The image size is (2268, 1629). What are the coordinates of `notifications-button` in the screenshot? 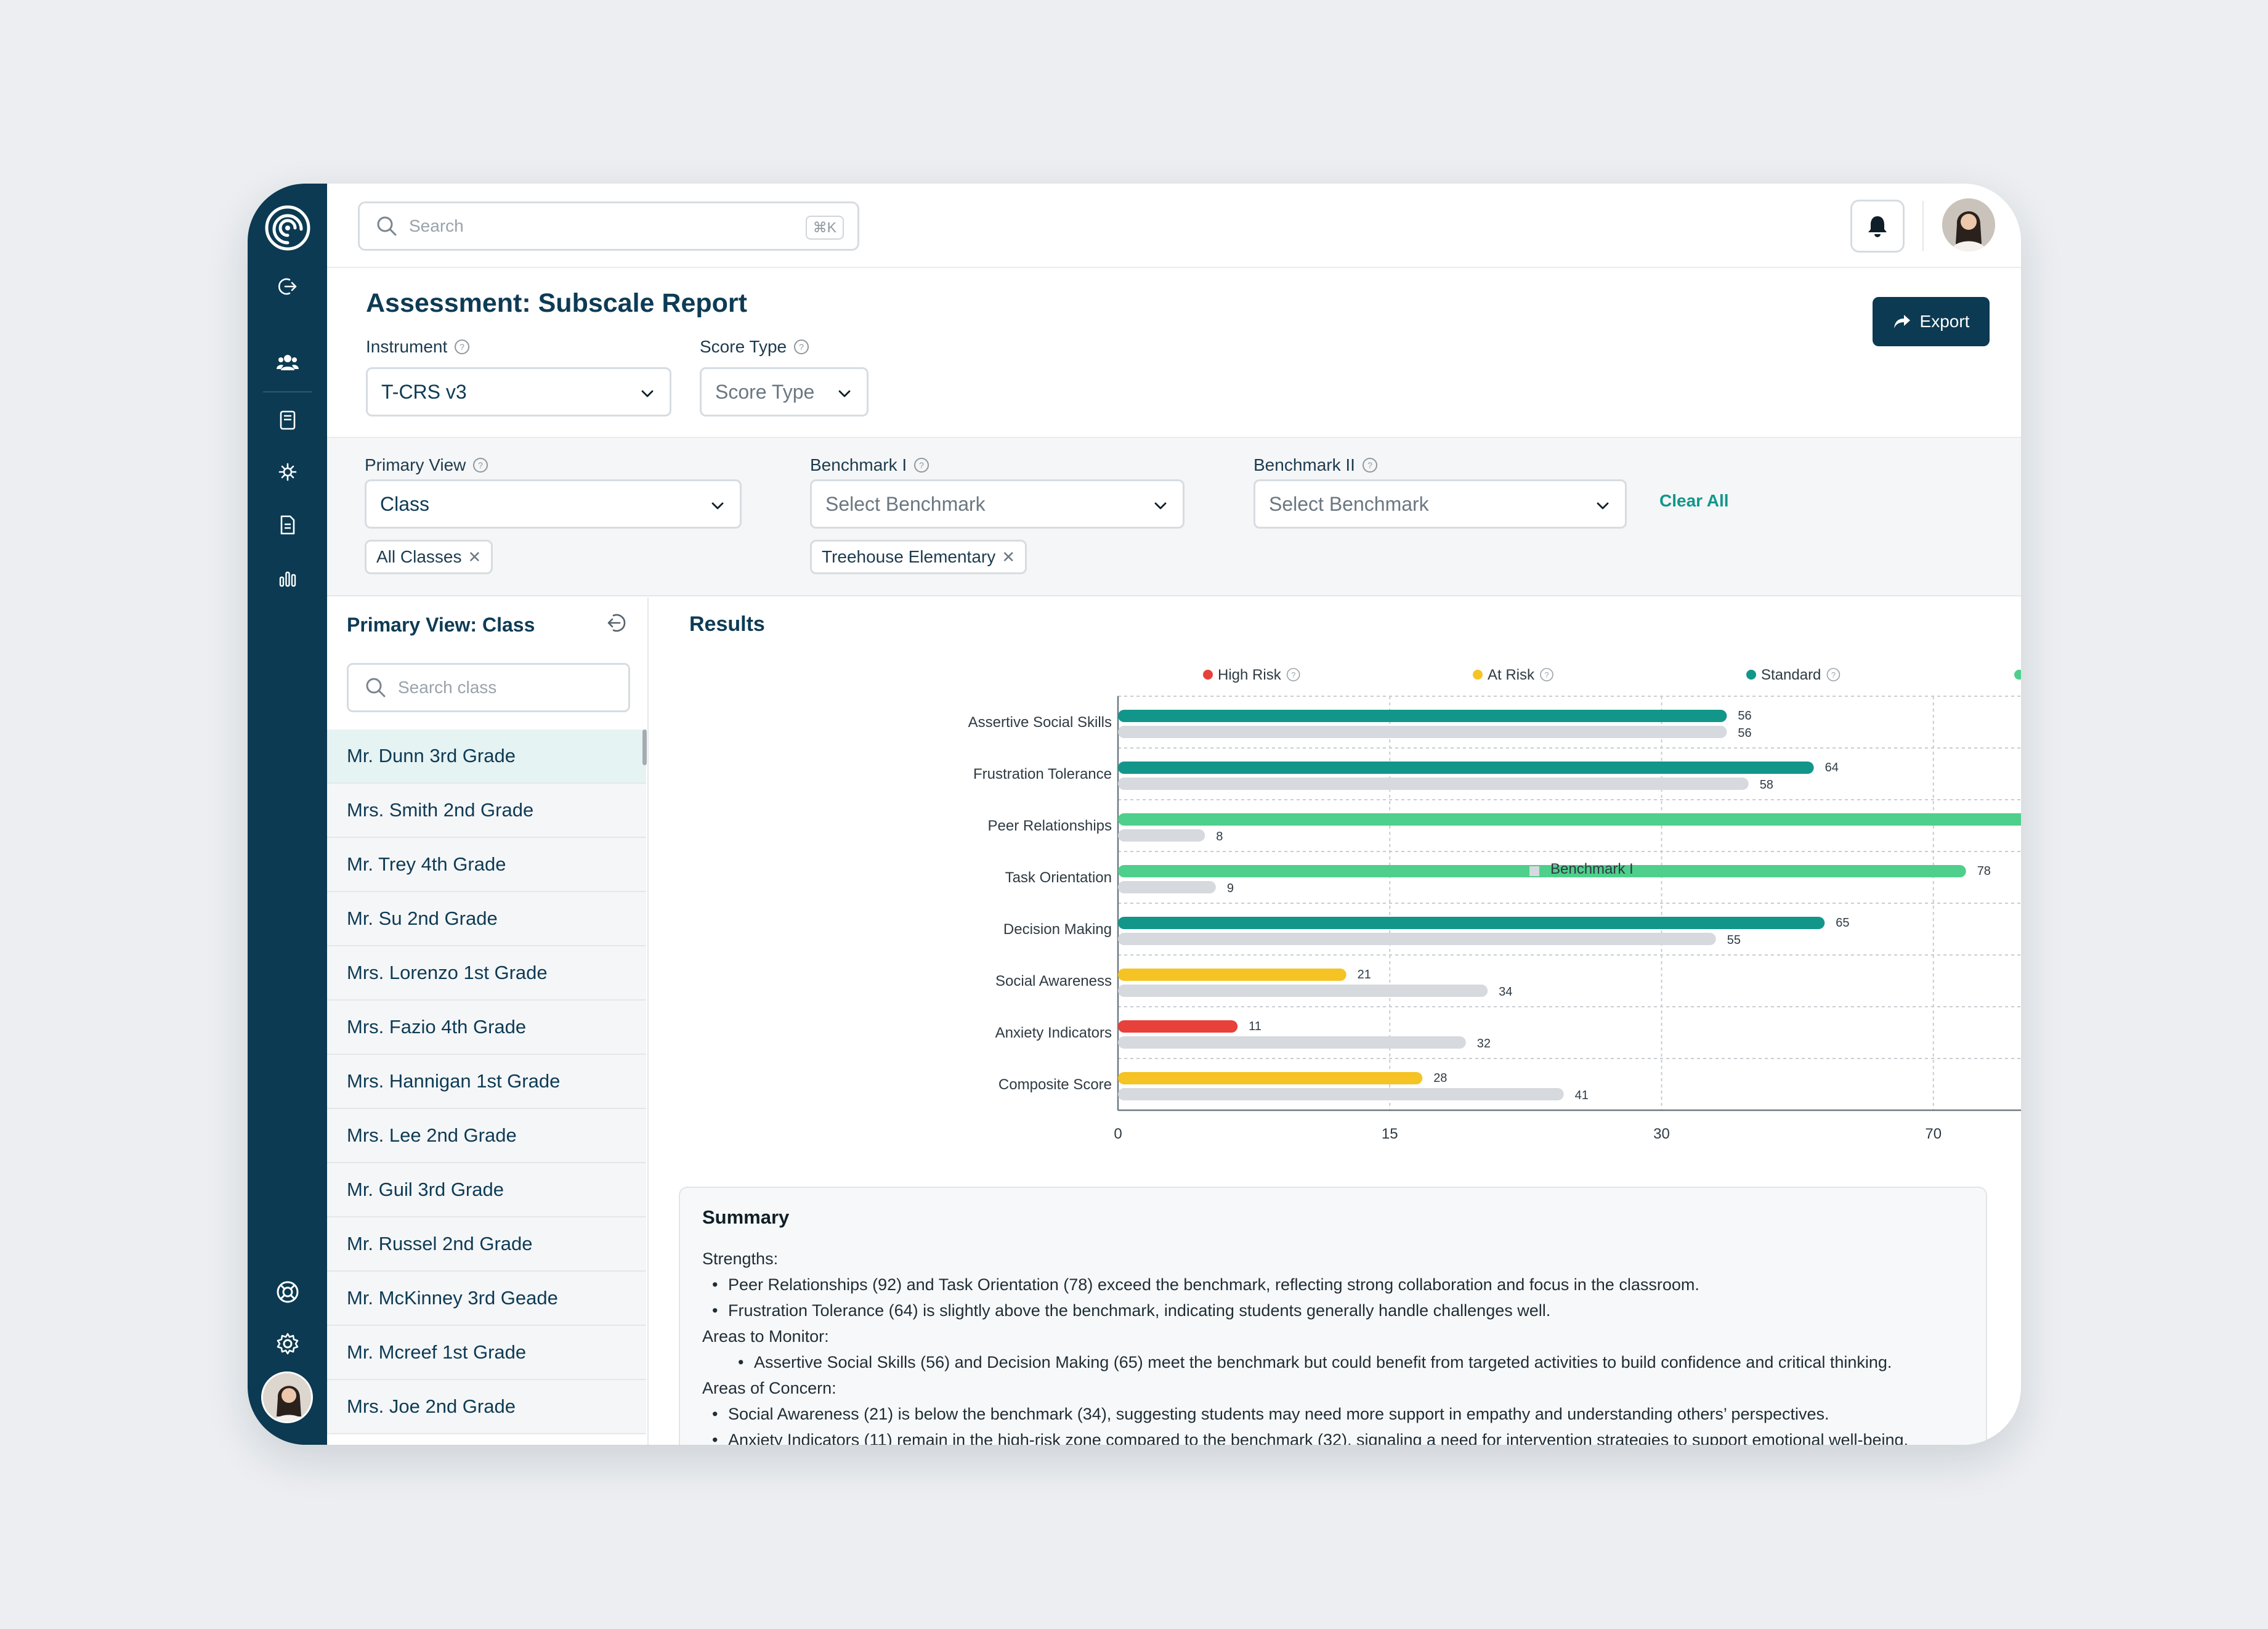 It's located at (1878, 227).